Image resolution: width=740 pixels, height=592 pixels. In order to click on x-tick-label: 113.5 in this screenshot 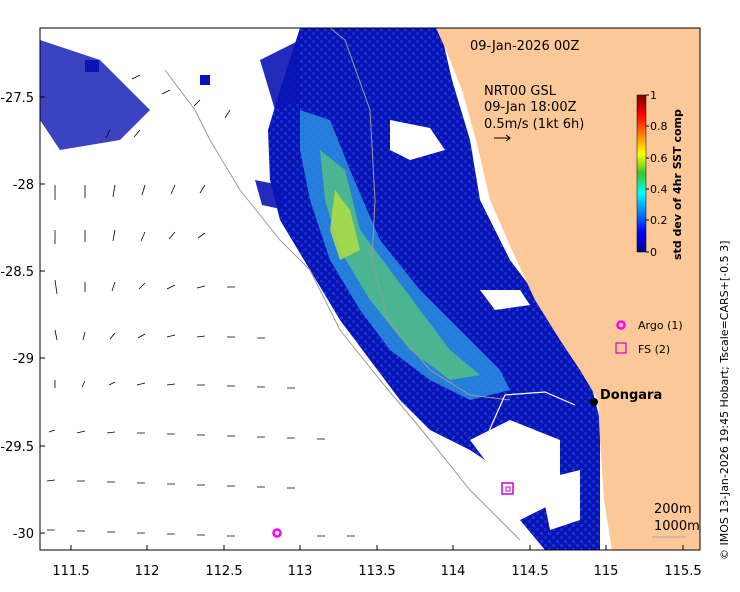, I will do `click(376, 571)`.